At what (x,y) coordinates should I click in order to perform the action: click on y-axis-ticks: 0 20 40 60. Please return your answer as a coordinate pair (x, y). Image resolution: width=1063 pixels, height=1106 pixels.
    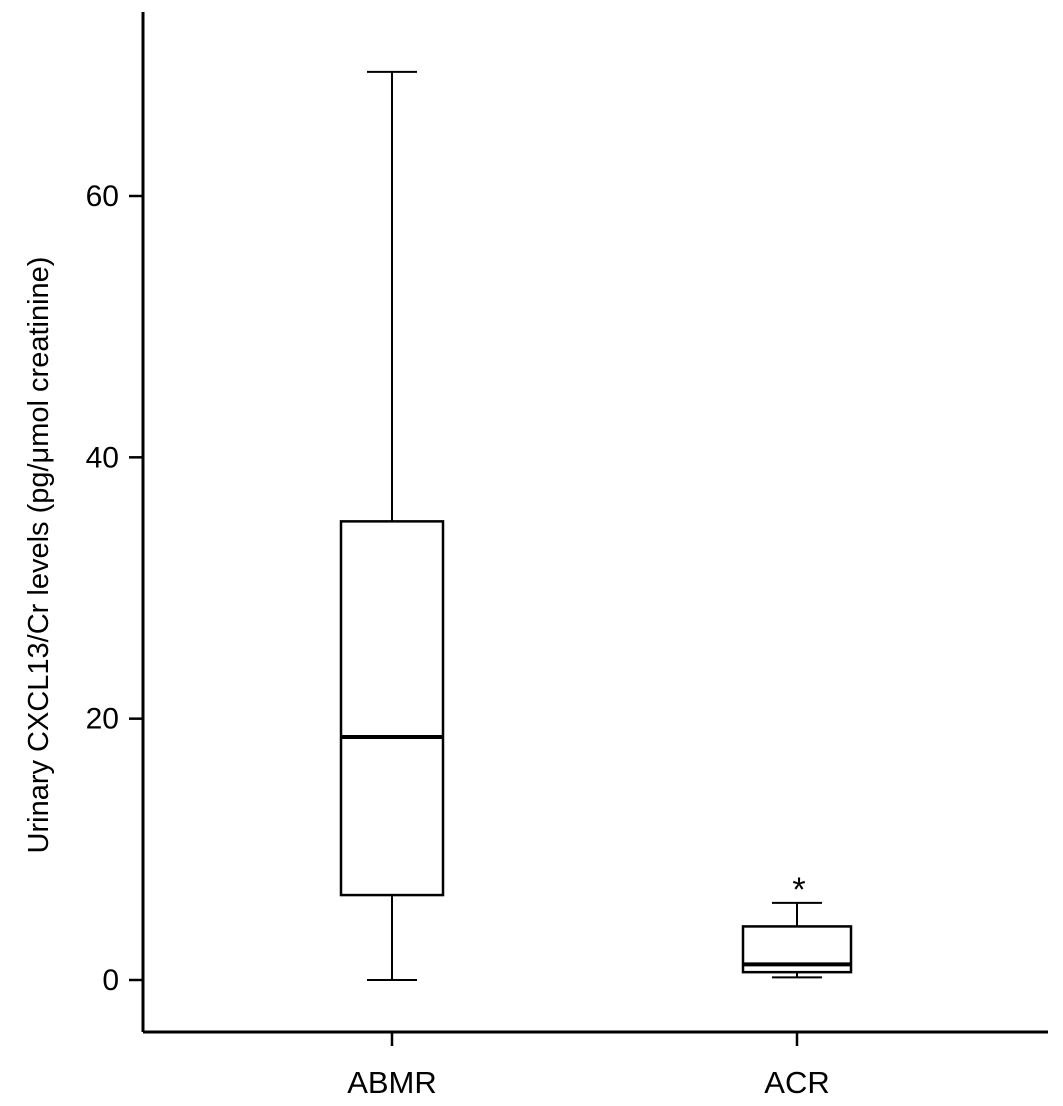
    Looking at the image, I should click on (114, 588).